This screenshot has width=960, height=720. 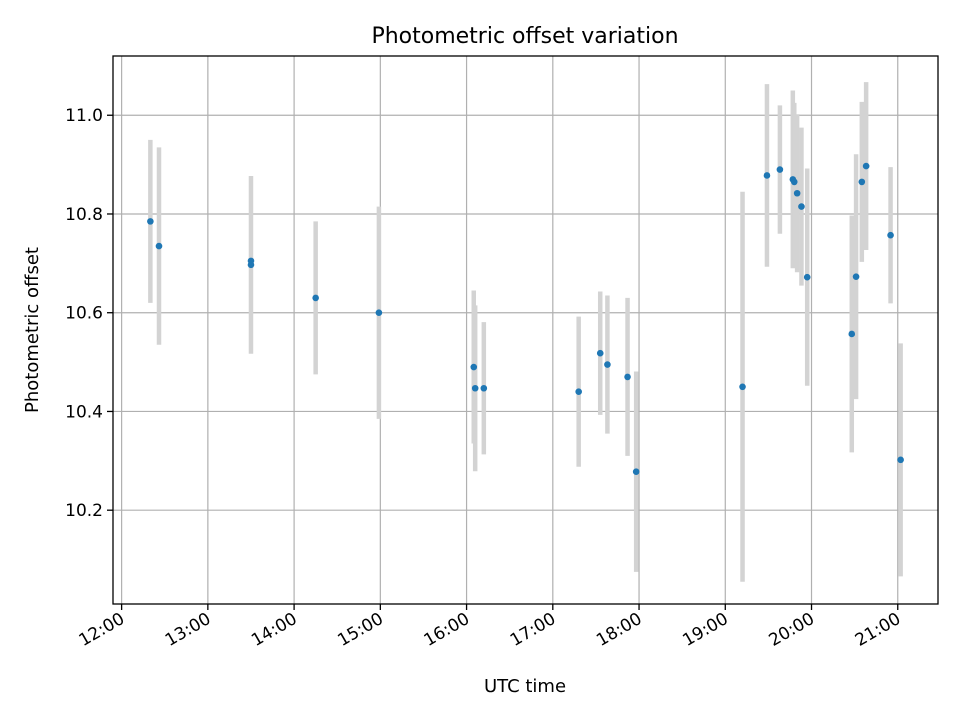 What do you see at coordinates (84, 412) in the screenshot?
I see `y-tick-label: 10.4` at bounding box center [84, 412].